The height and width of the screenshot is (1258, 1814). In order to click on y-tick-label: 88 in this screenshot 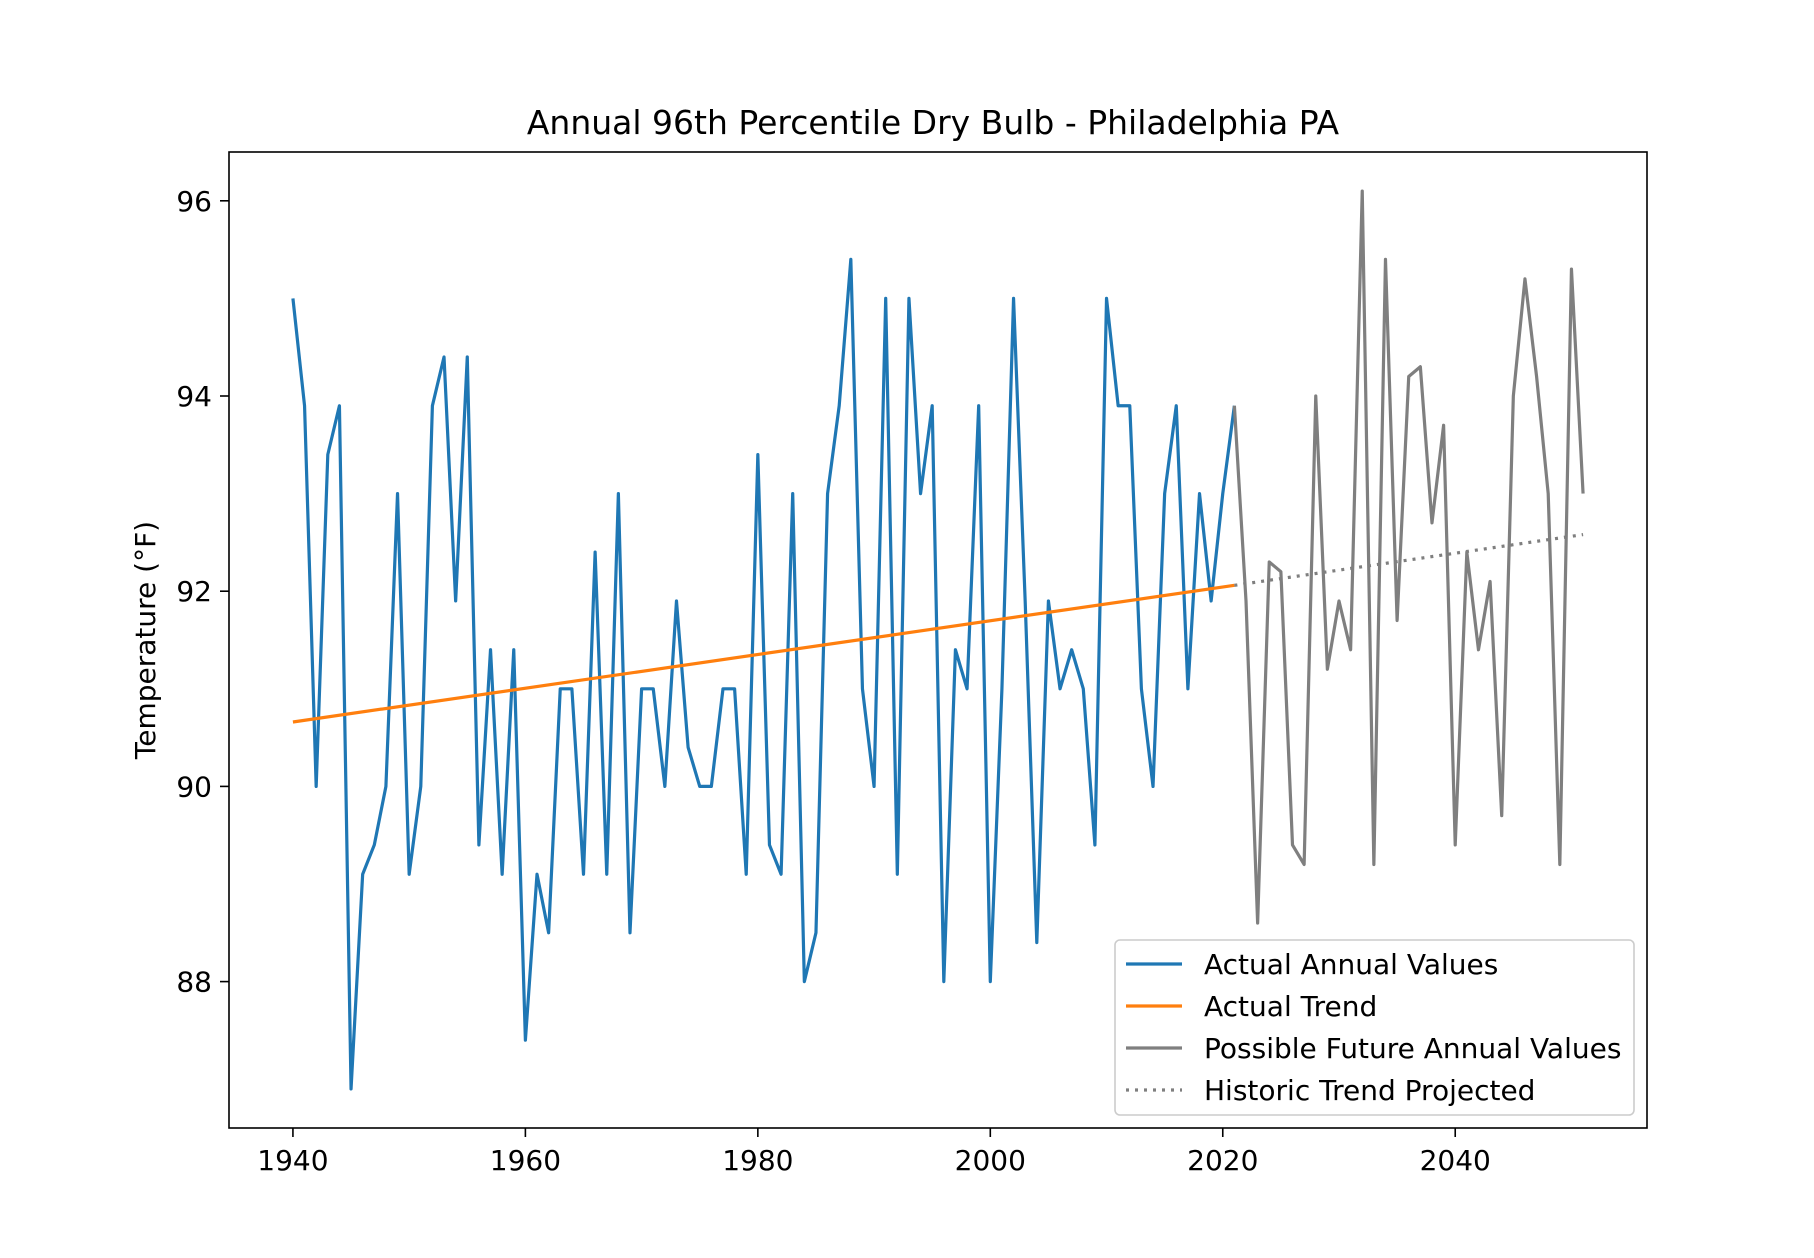, I will do `click(194, 982)`.